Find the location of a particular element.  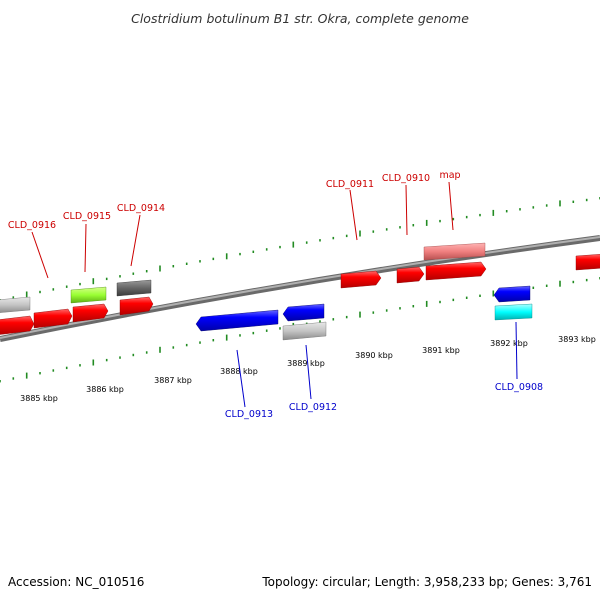

gene-label-cld-0908: CLD_0908 is located at coordinates (519, 387).